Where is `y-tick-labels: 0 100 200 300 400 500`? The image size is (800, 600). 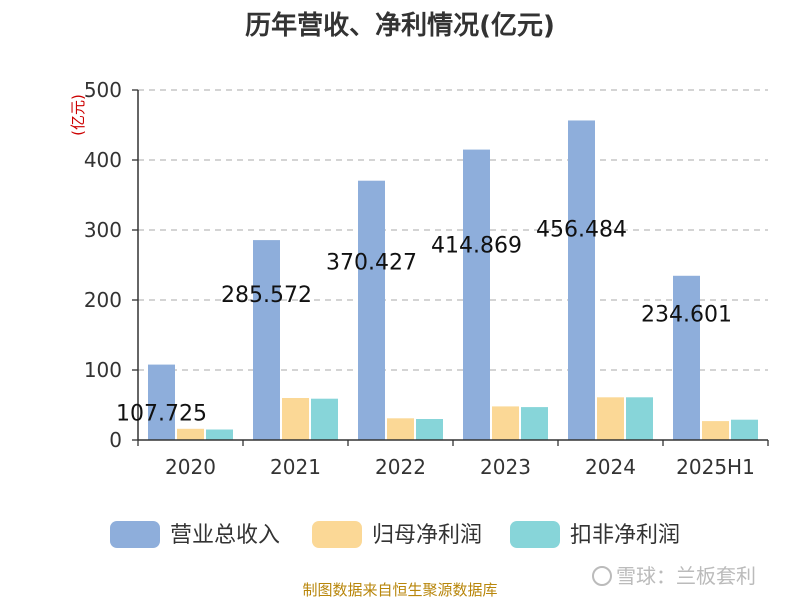
y-tick-labels: 0 100 200 300 400 500 is located at coordinates (103, 265).